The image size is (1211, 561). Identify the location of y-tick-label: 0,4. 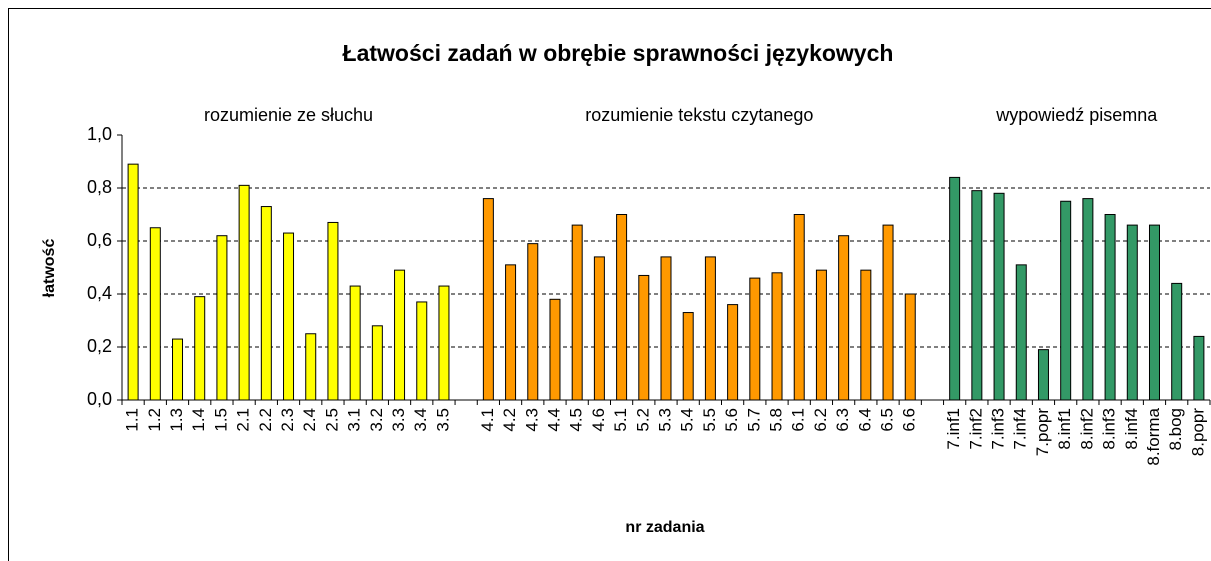
(99, 293).